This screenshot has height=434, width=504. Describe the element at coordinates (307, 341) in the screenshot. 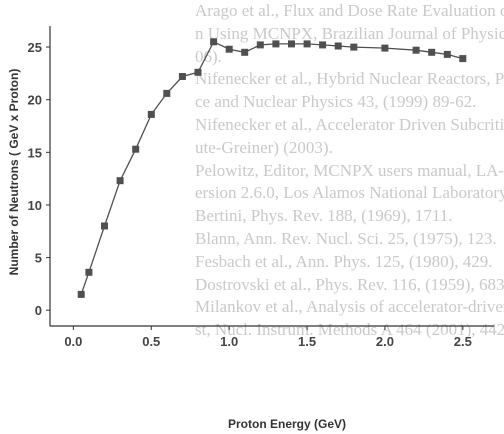

I see `x-tick-label: 1.5` at that location.